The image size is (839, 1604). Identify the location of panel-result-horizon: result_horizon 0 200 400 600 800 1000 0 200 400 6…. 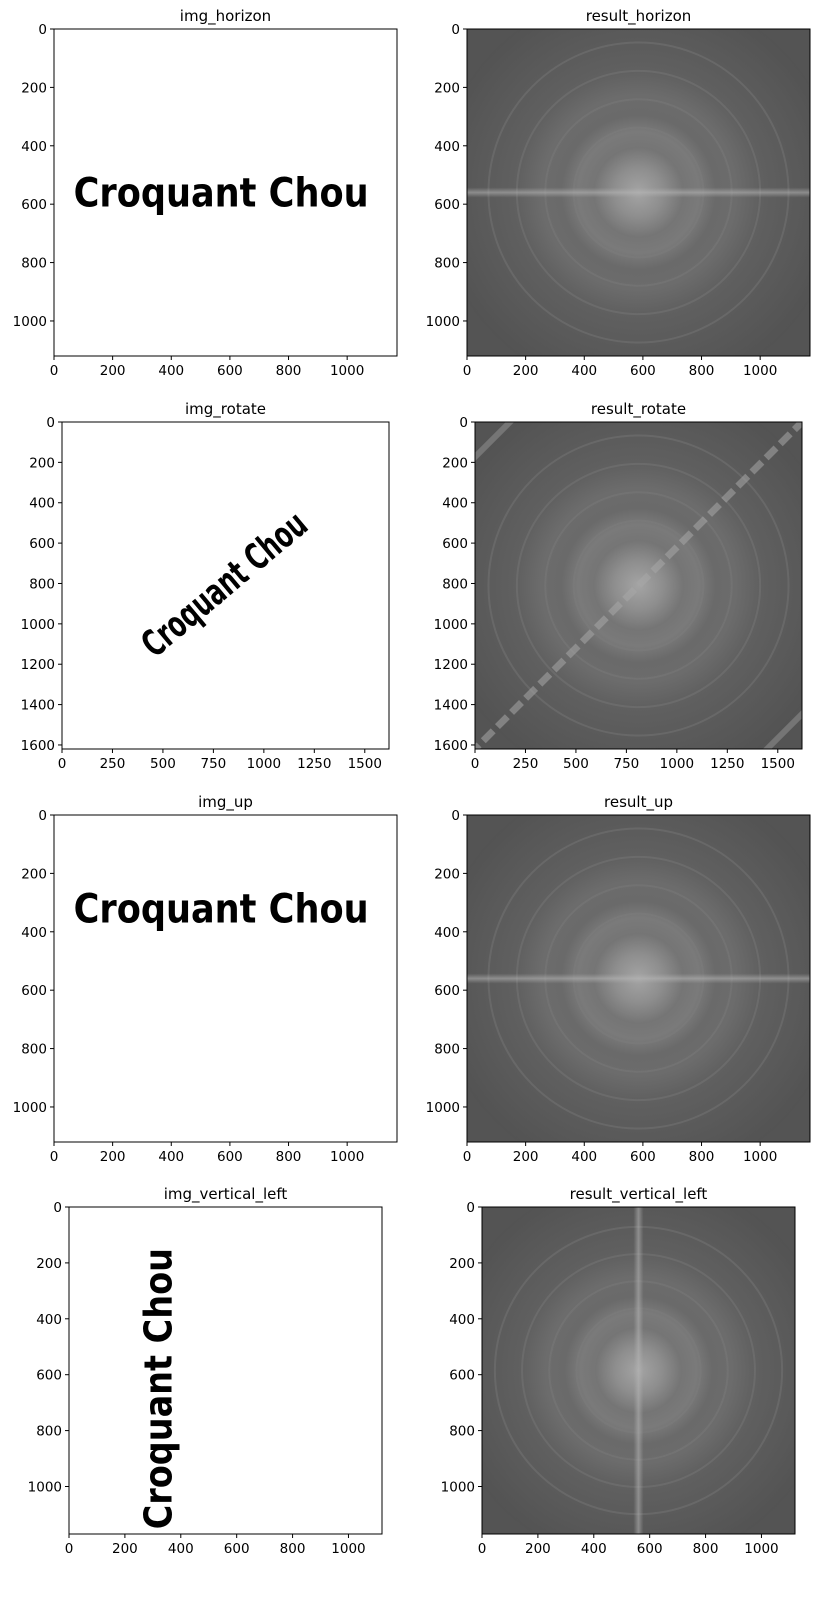
(618, 193).